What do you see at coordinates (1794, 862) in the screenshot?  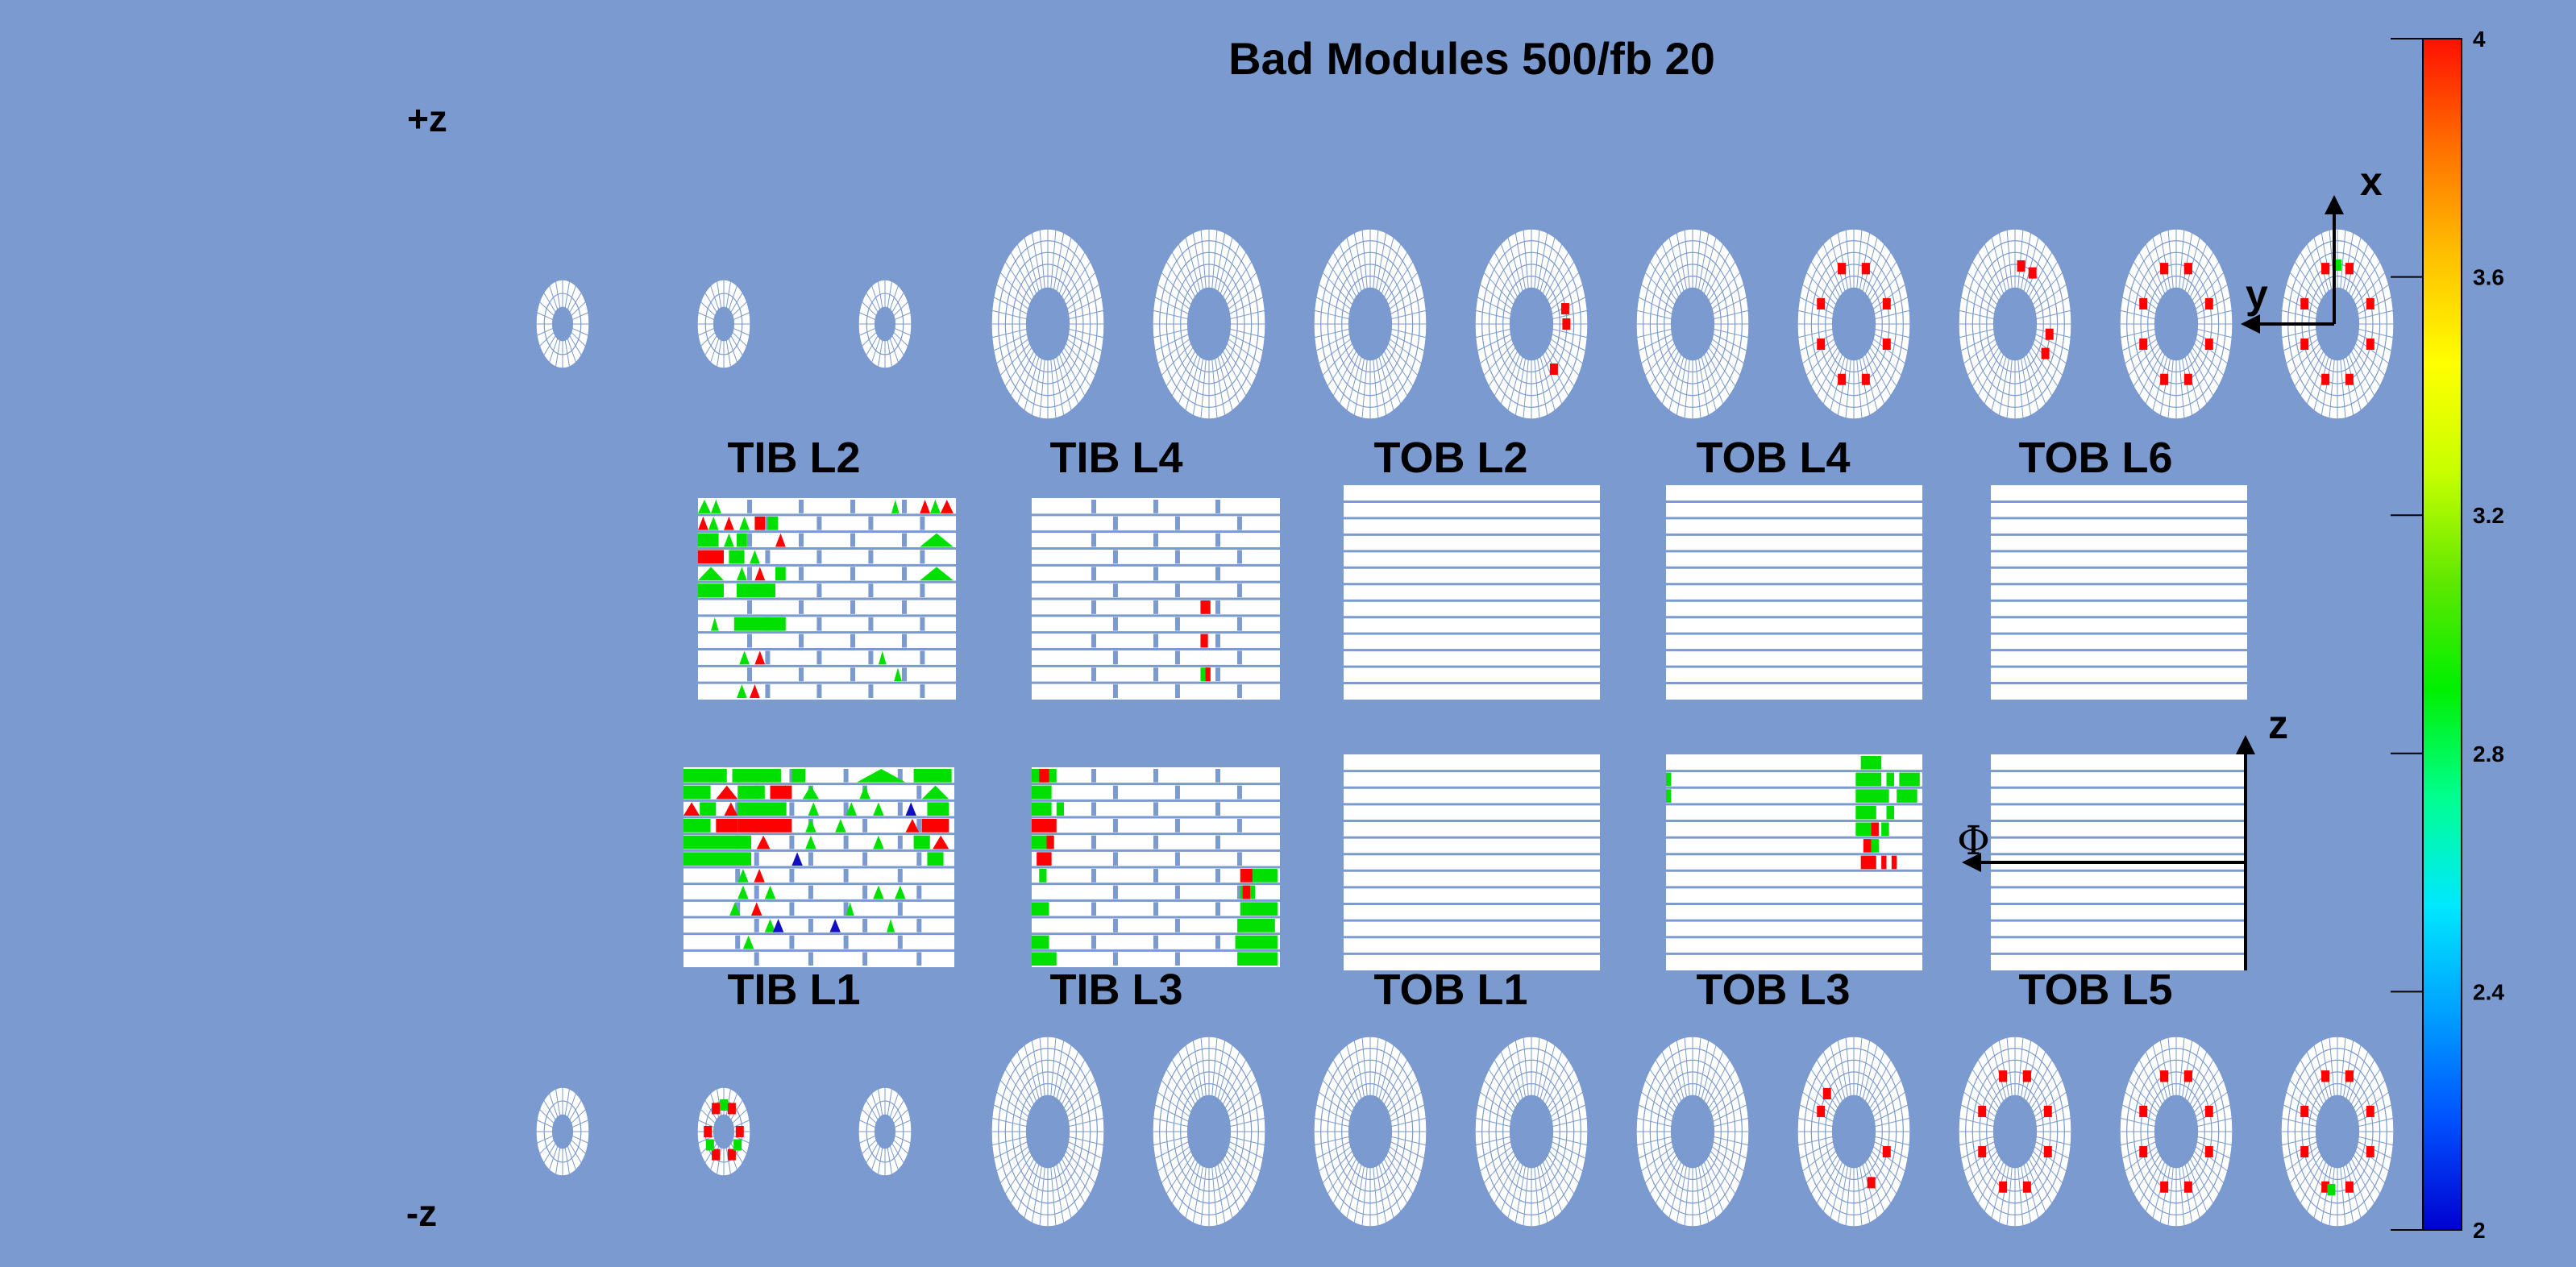 I see `barrel-tob-l3` at bounding box center [1794, 862].